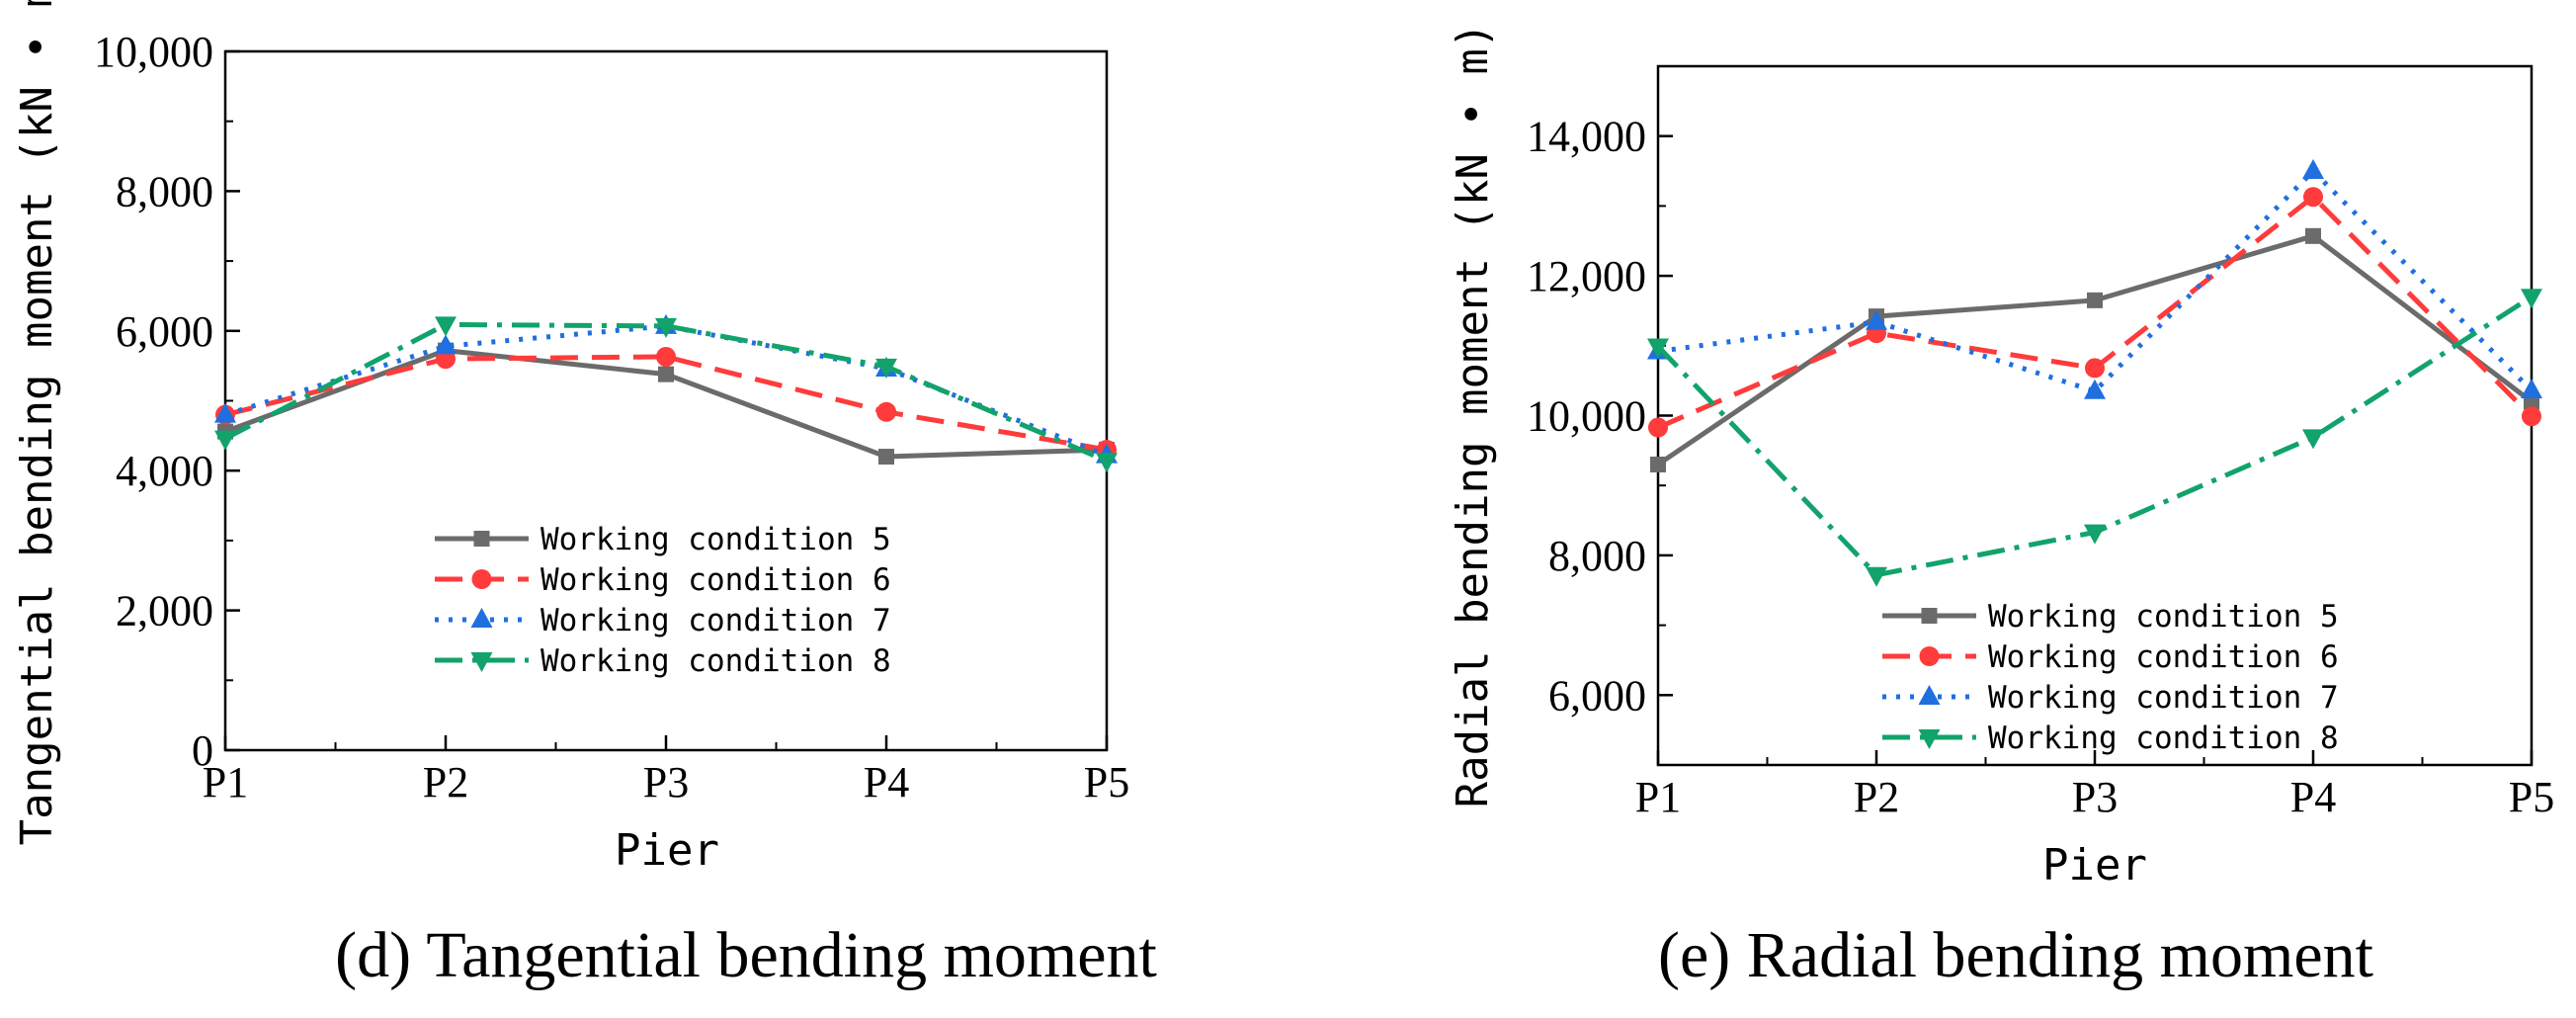 This screenshot has width=2576, height=1018. I want to click on y-axis-title: Radial bending moment (kN • m), so click(1473, 416).